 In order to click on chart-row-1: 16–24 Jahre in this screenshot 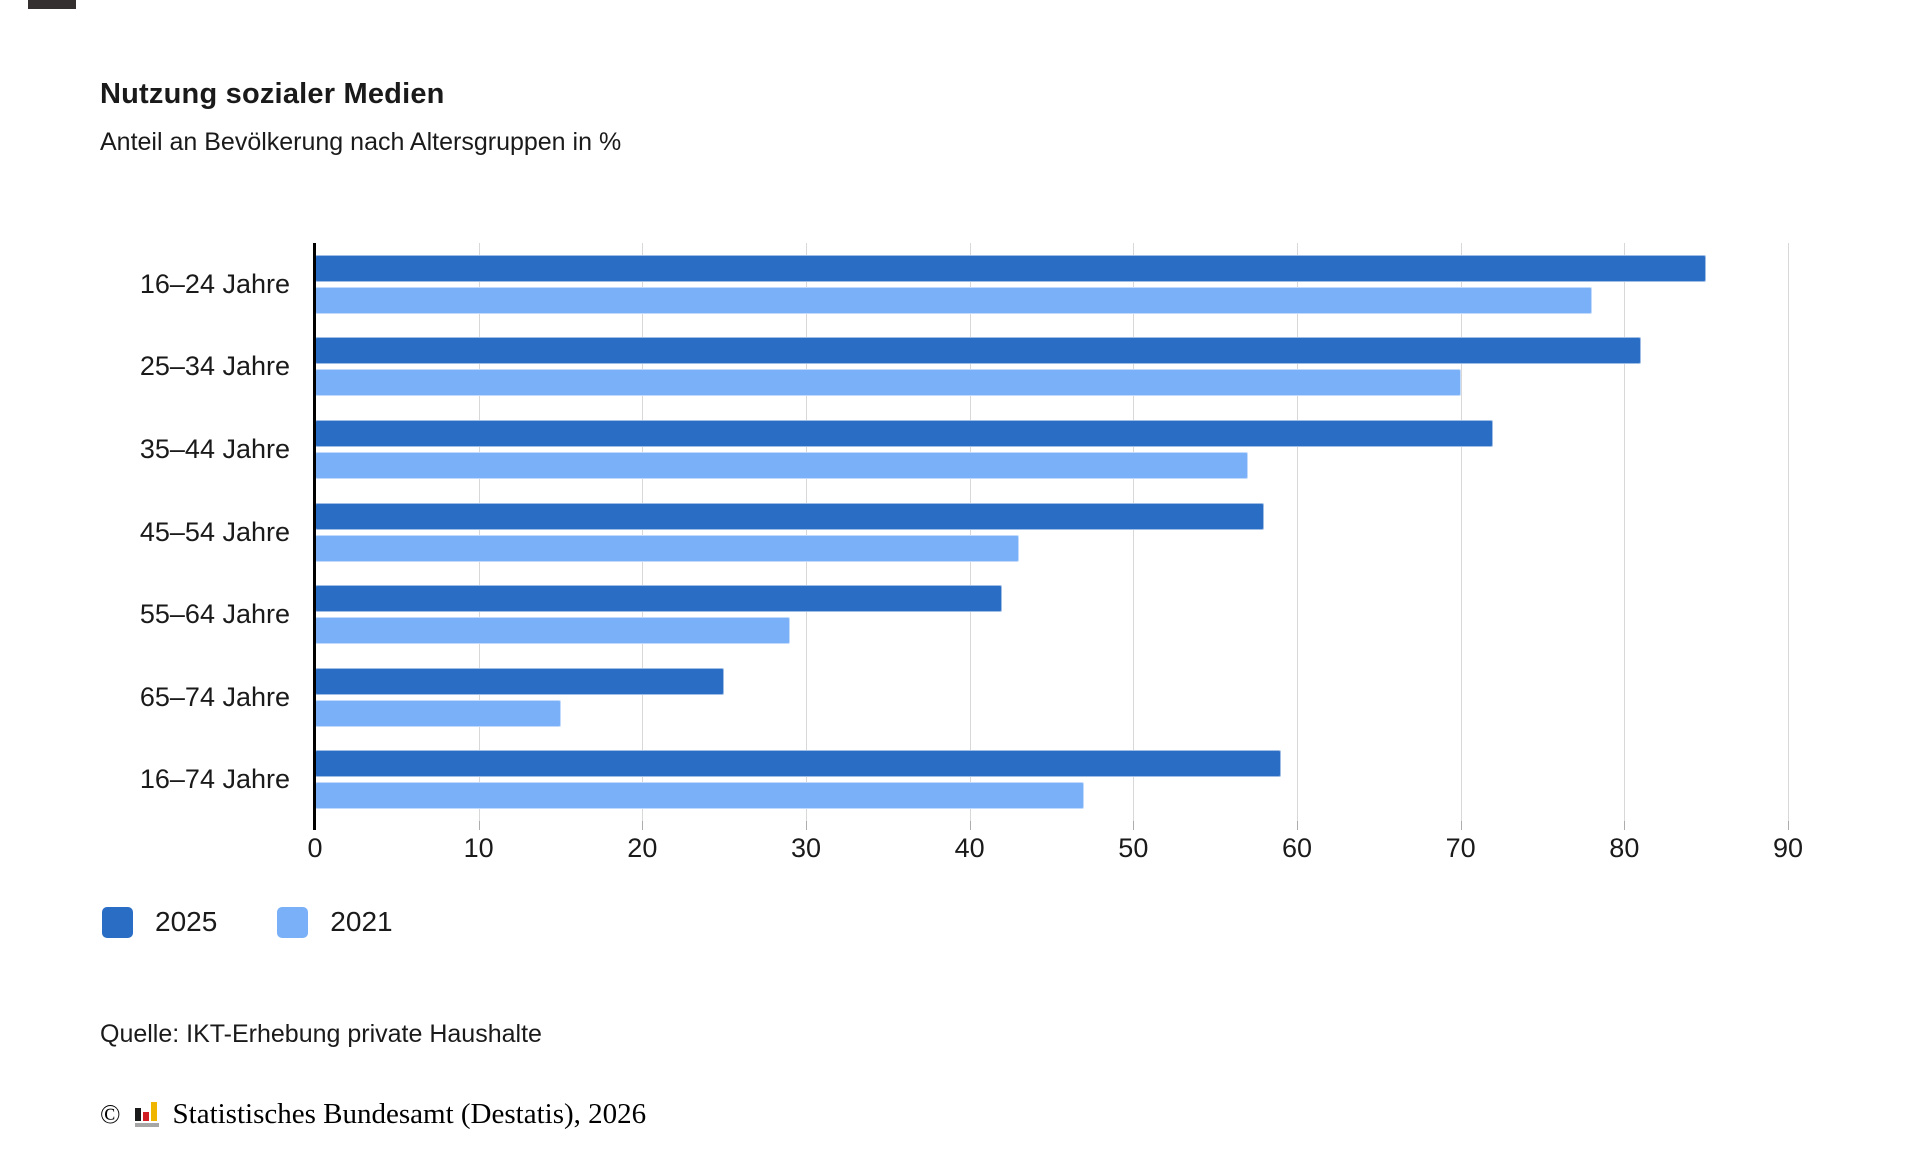, I will do `click(944, 284)`.